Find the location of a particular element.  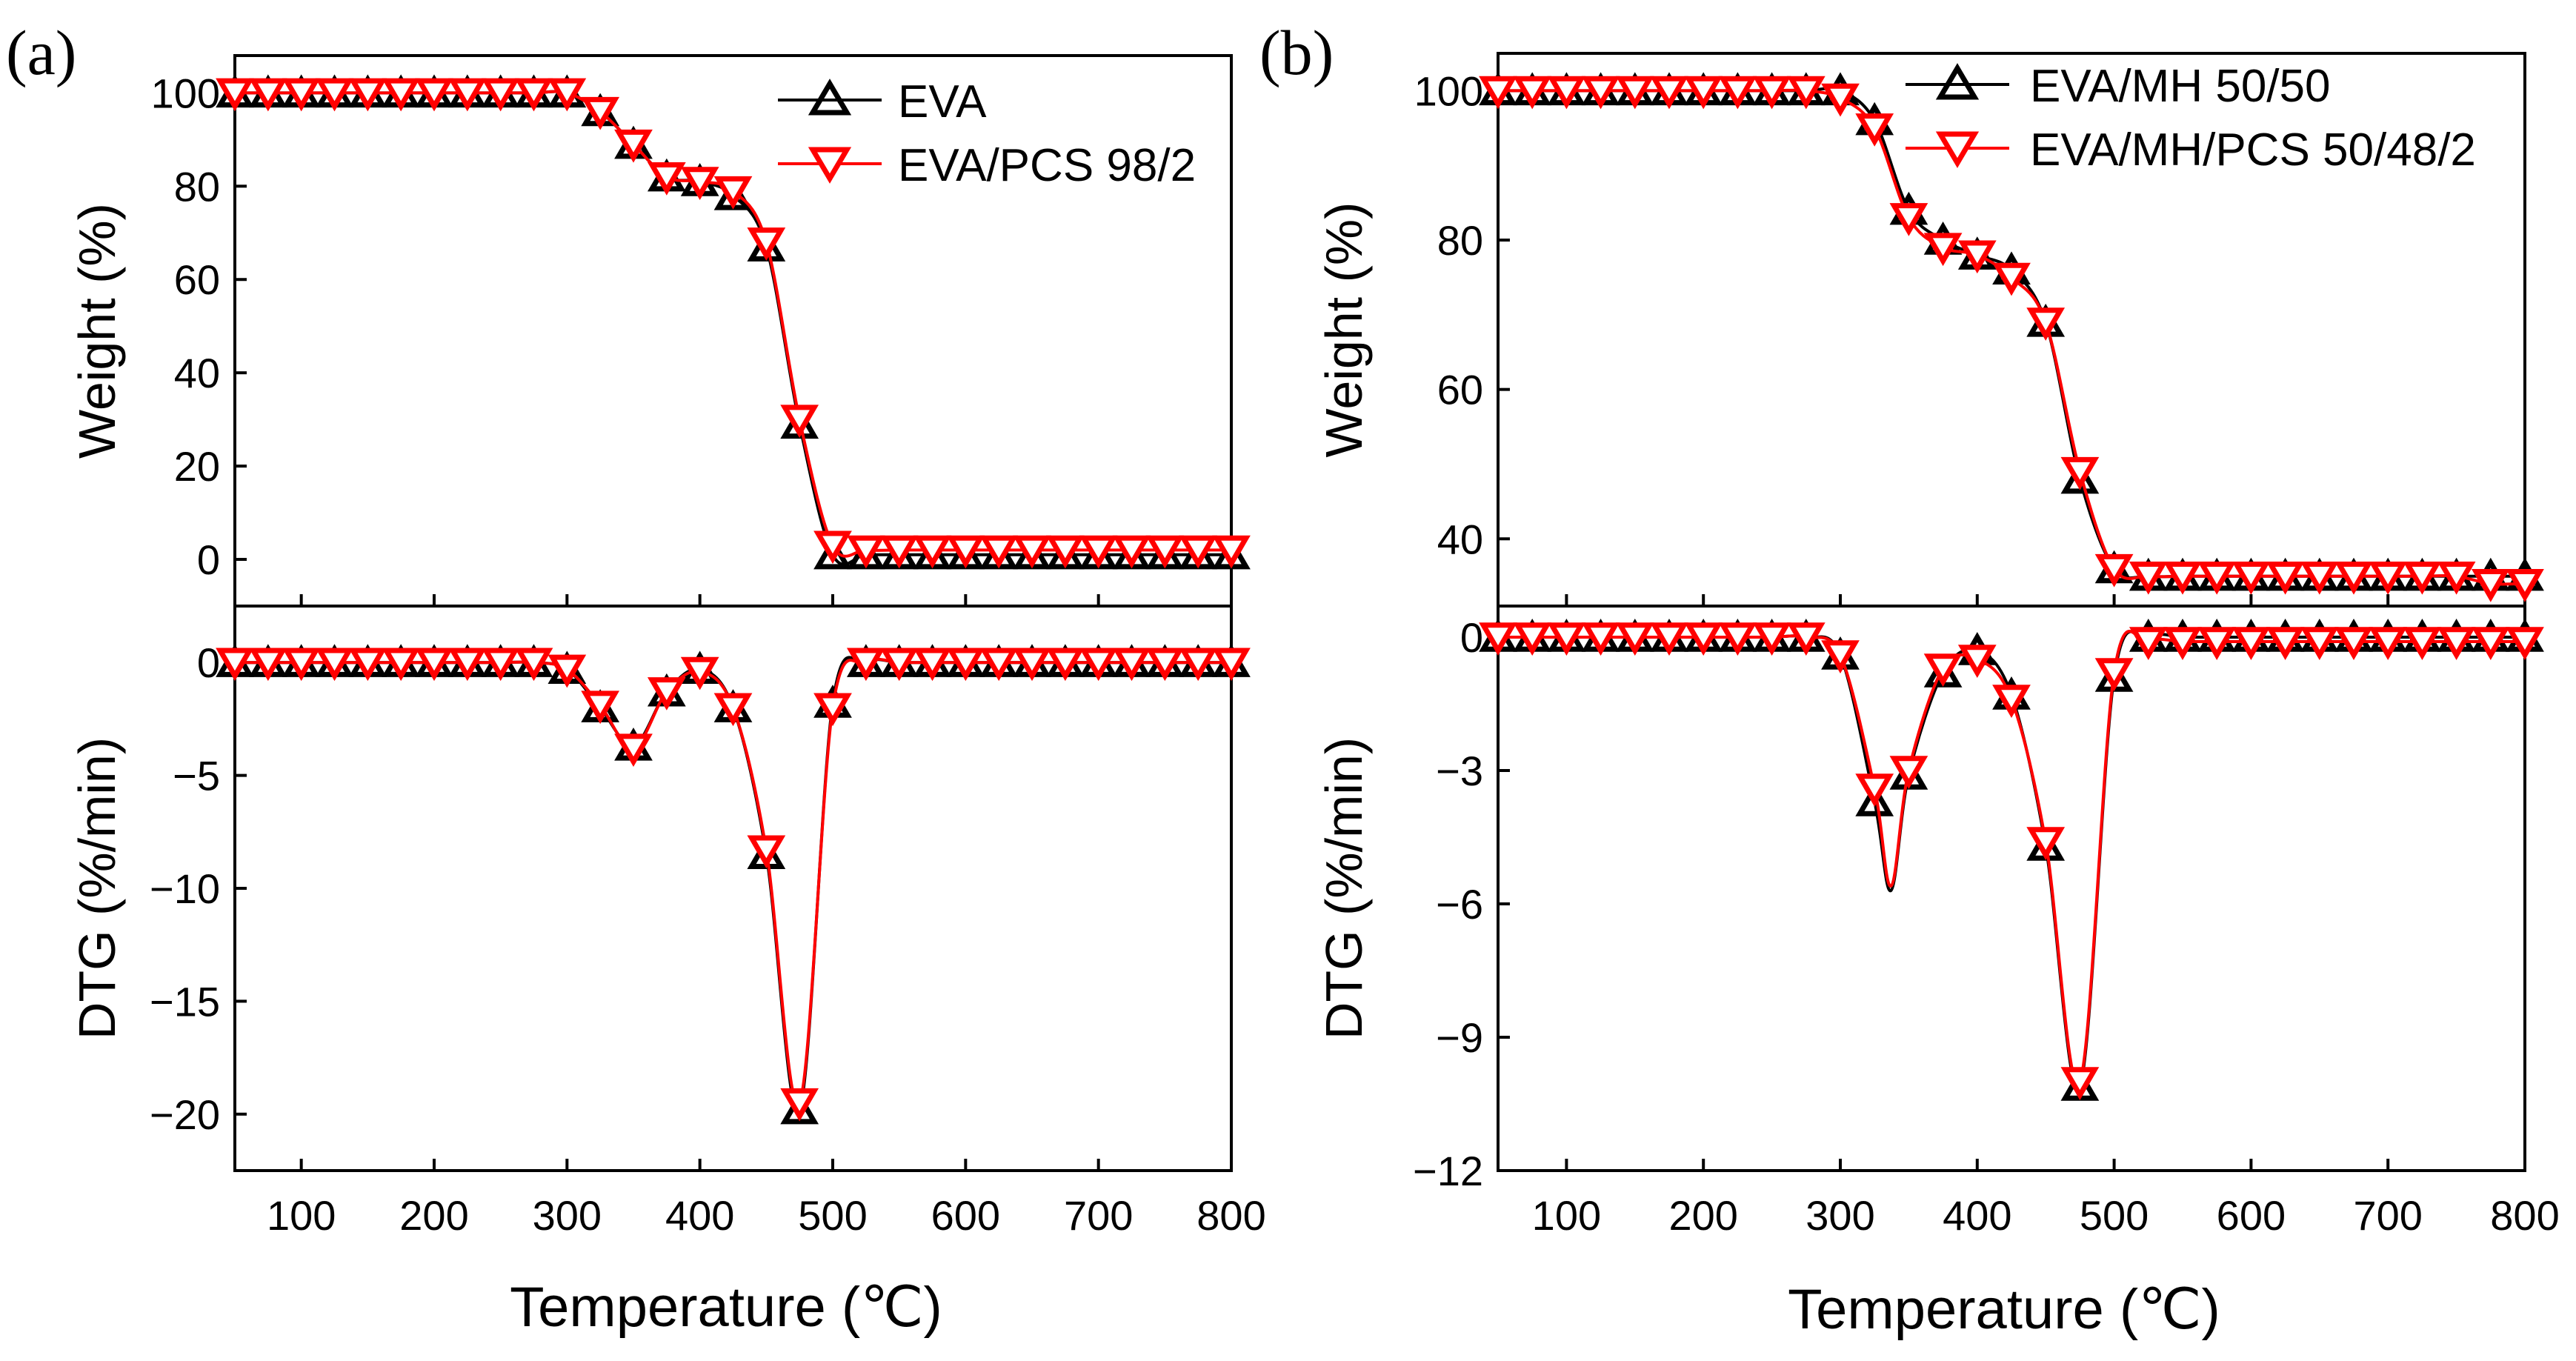

legend-triangle-up-icon is located at coordinates (1958, 81).